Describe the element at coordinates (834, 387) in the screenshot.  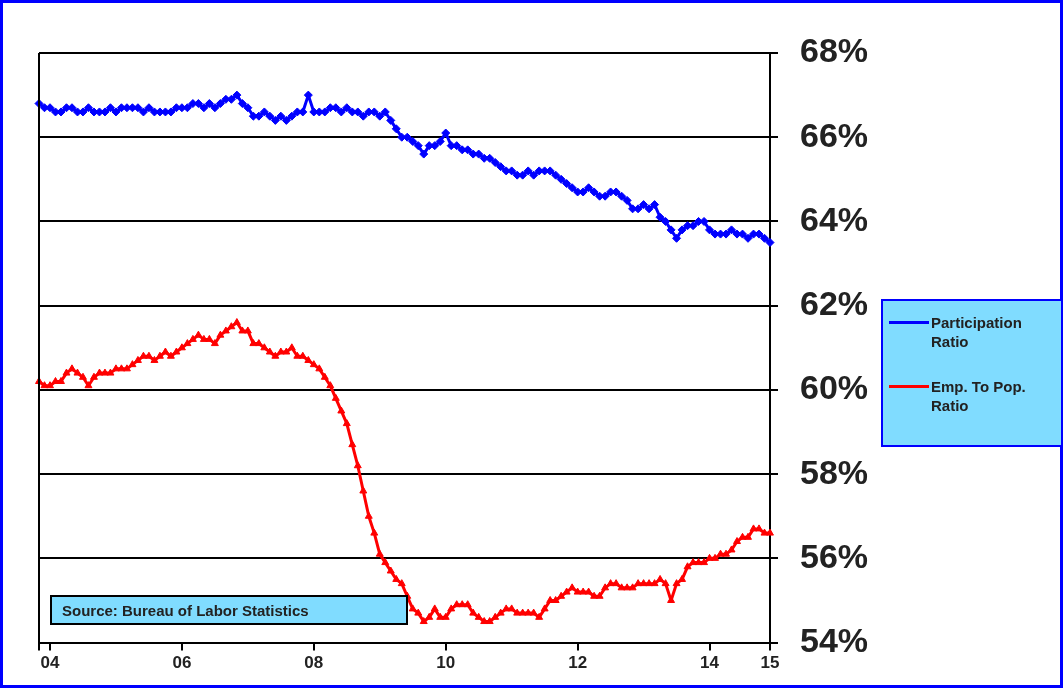
I see `y-tick-label: 60%` at that location.